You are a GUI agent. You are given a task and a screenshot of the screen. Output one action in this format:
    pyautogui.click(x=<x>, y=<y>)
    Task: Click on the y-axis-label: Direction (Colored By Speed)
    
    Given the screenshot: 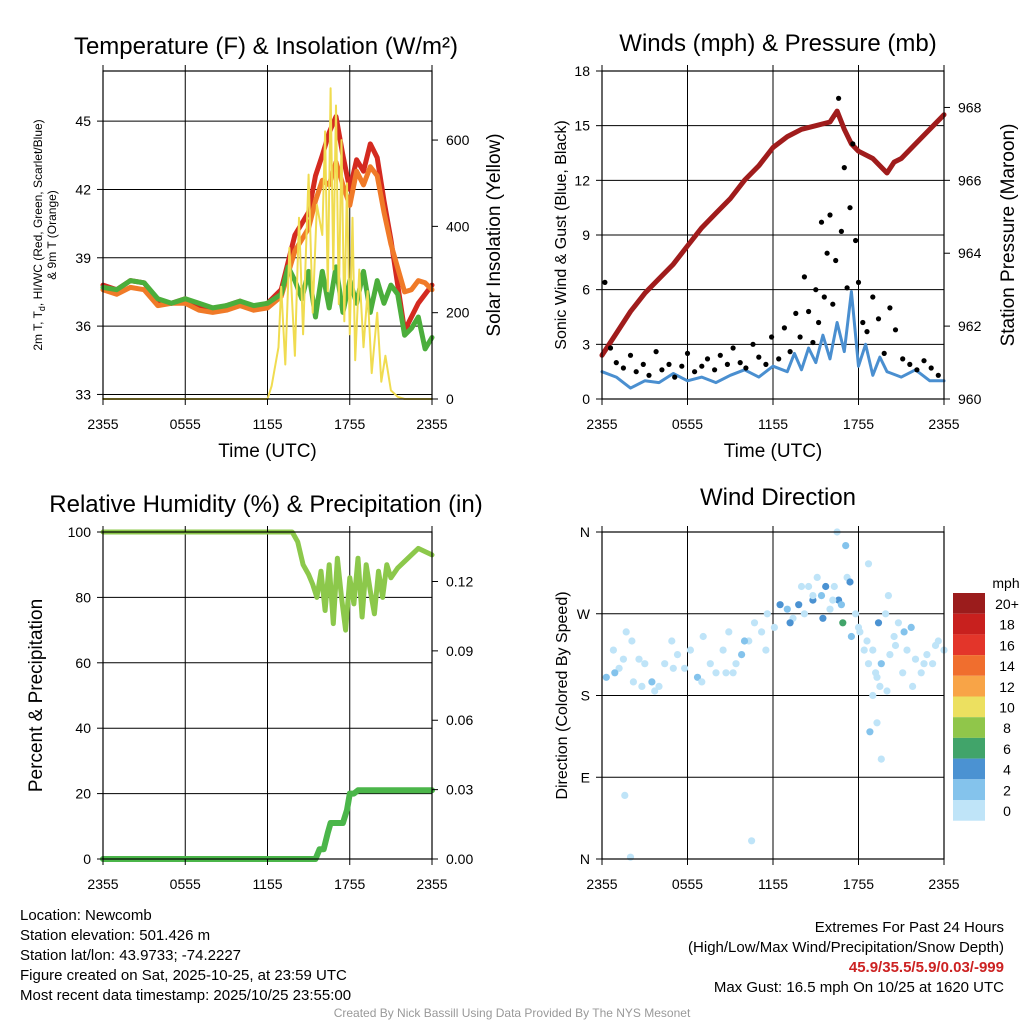 What is the action you would take?
    pyautogui.click(x=562, y=695)
    